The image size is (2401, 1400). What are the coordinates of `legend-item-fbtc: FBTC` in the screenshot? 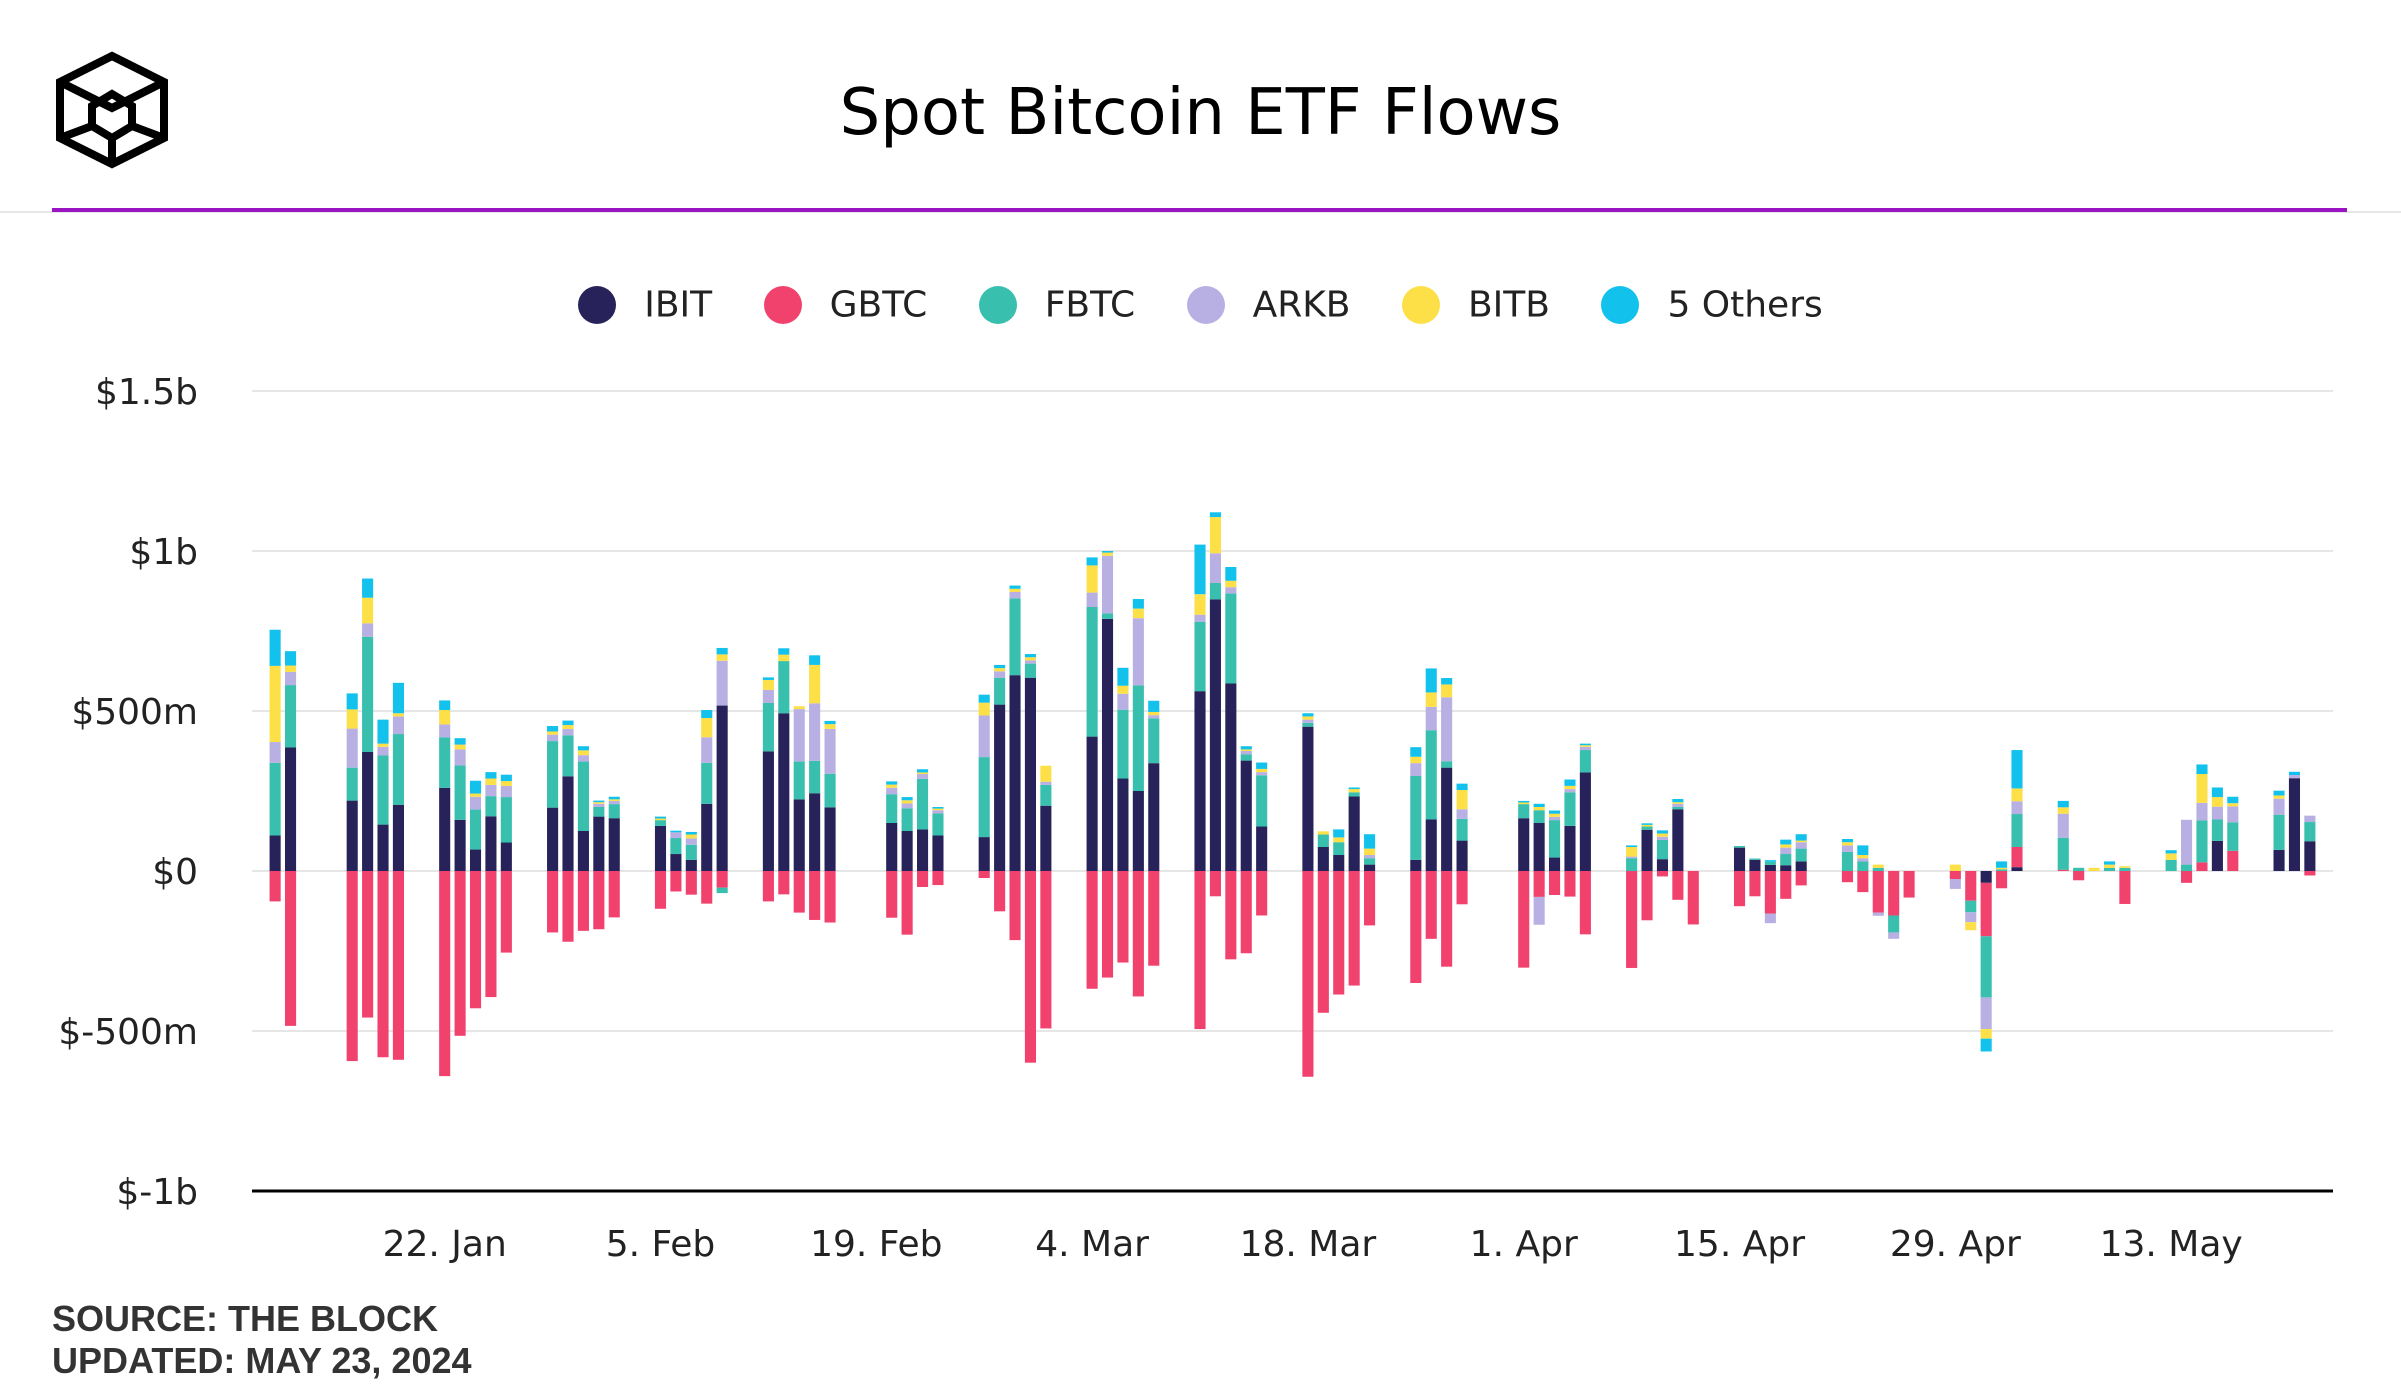 It's located at (1056, 304).